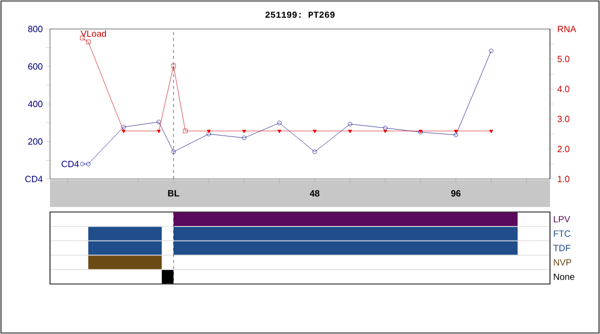 Image resolution: width=600 pixels, height=334 pixels. What do you see at coordinates (300, 15) in the screenshot?
I see `chart-title: 251199: PT269` at bounding box center [300, 15].